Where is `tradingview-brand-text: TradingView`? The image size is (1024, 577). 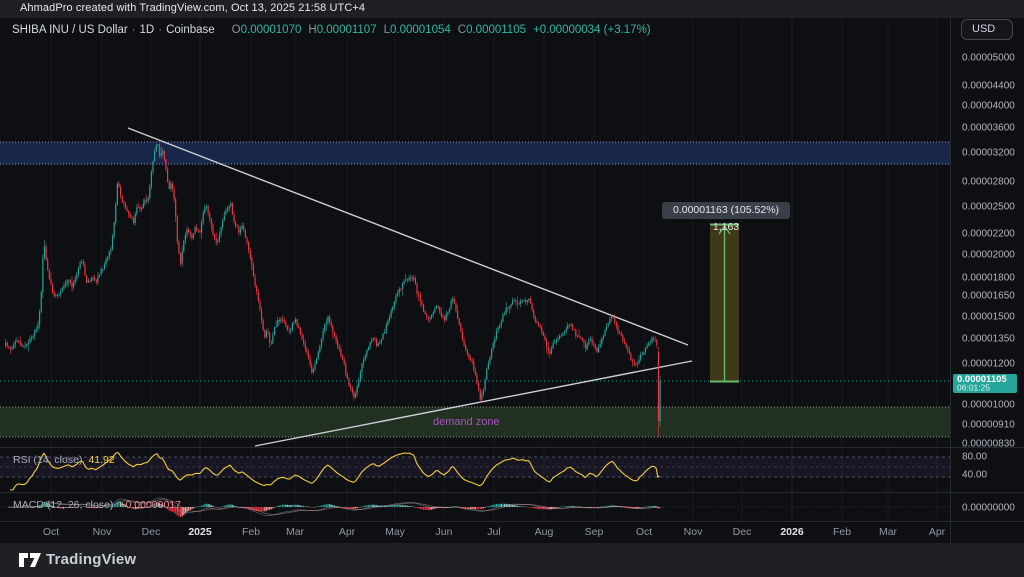
tradingview-brand-text: TradingView is located at coordinates (91, 559).